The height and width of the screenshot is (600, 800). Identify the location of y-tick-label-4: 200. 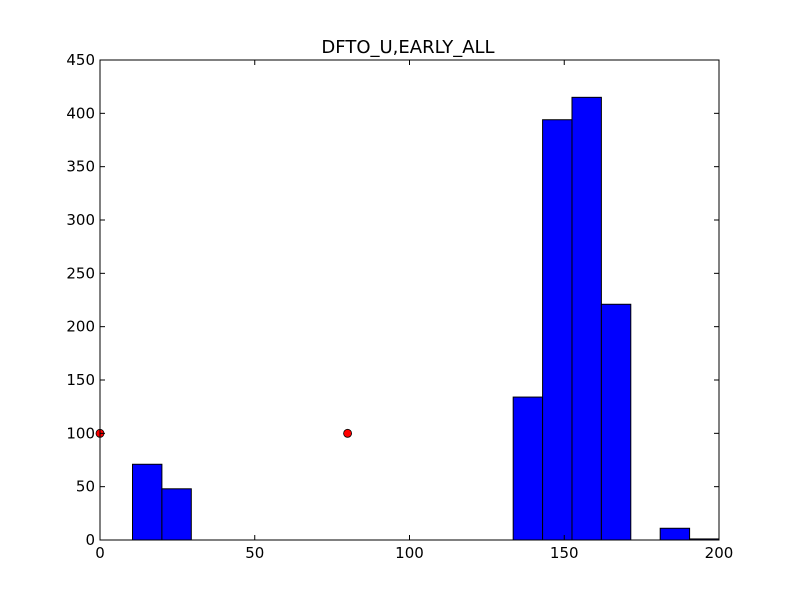
(80, 327).